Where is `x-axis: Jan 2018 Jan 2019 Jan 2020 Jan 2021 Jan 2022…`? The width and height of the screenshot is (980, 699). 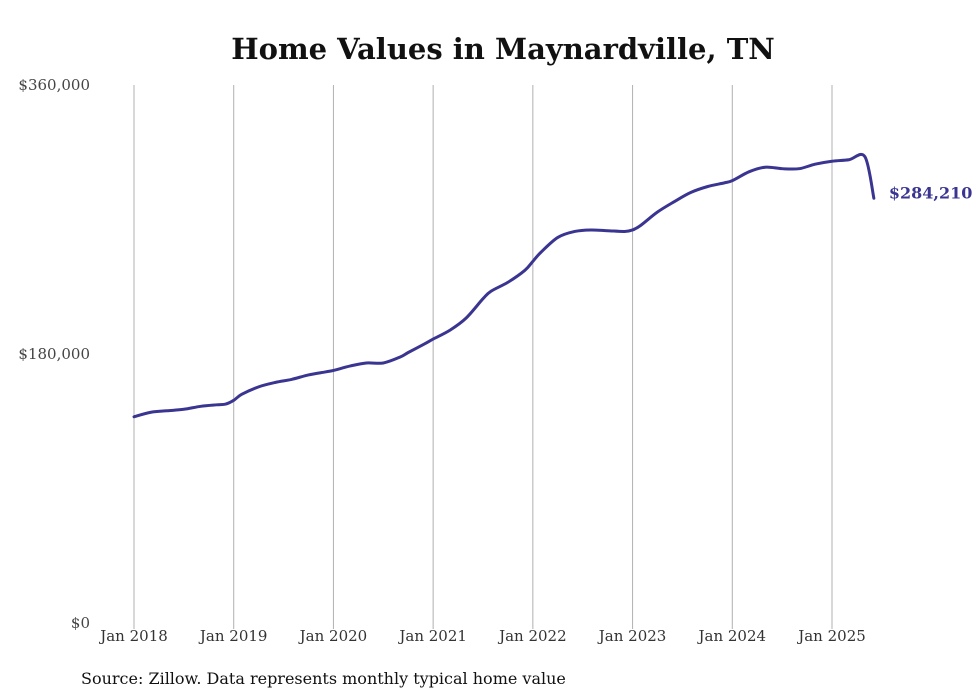
x-axis: Jan 2018 Jan 2019 Jan 2020 Jan 2021 Jan 2022… is located at coordinates (482, 636).